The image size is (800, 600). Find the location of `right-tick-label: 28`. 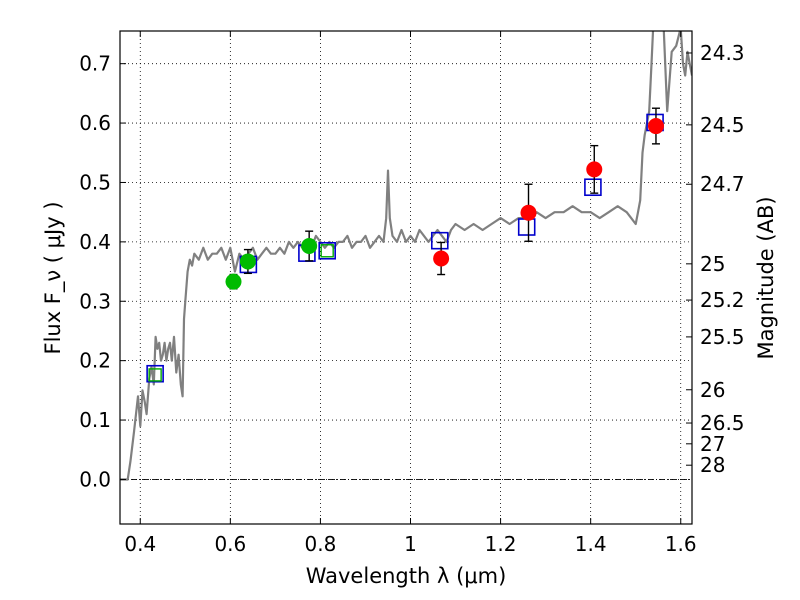

right-tick-label: 28 is located at coordinates (712, 465).